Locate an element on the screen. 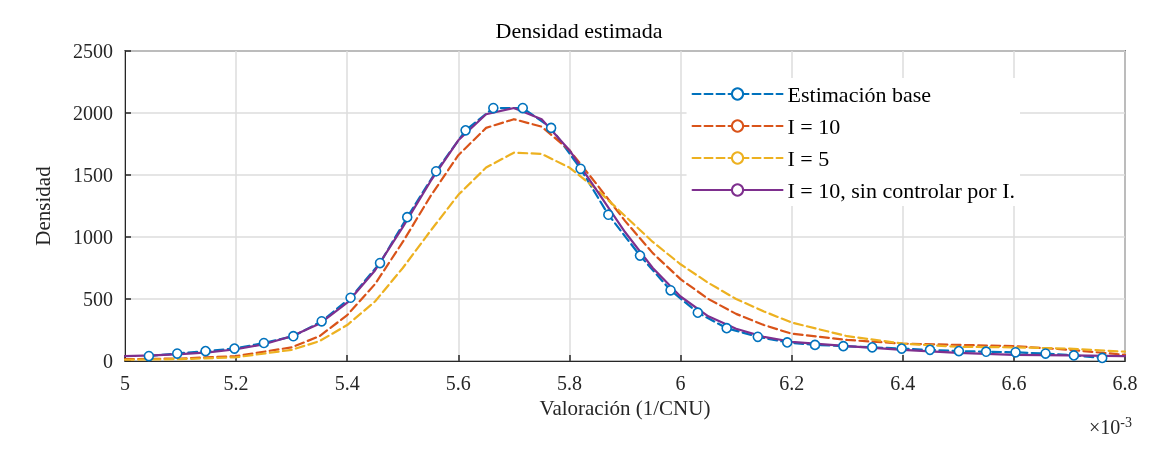 The height and width of the screenshot is (451, 1158). x-tick-label: 5.4 is located at coordinates (347, 383).